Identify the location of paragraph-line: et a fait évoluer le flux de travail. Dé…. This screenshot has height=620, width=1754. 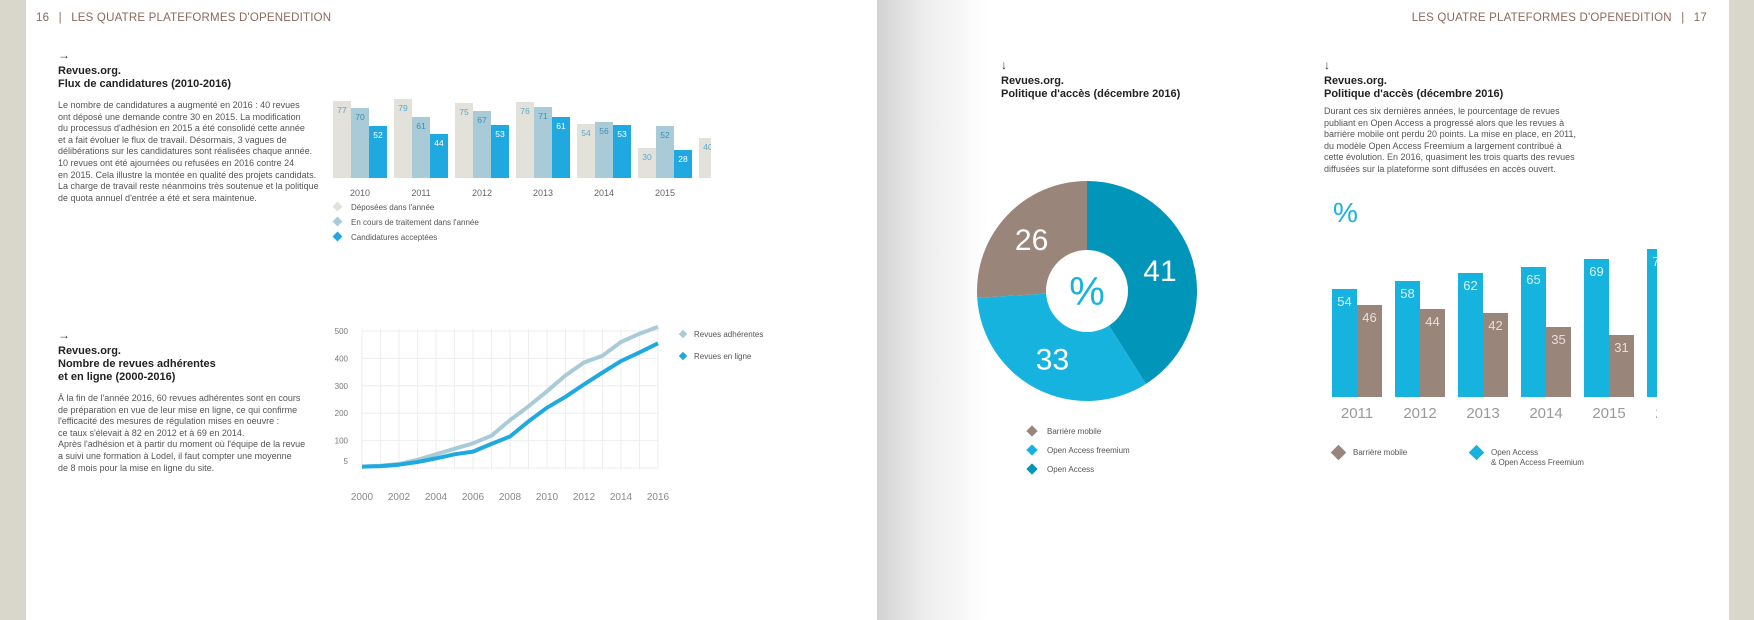
(172, 139).